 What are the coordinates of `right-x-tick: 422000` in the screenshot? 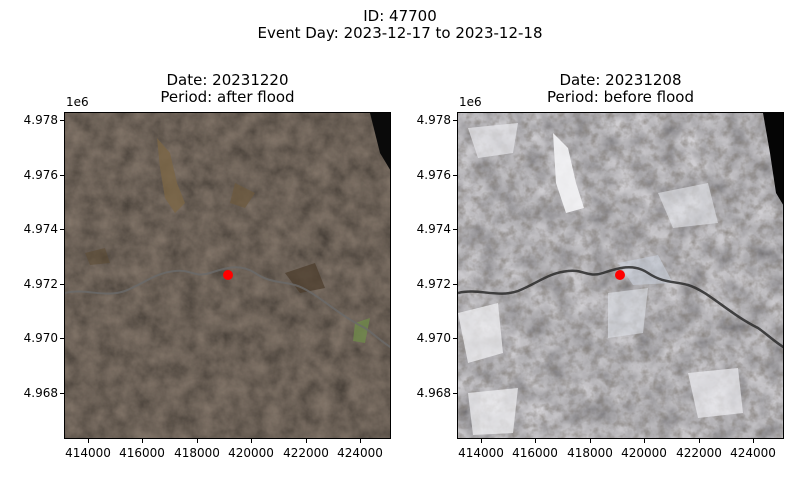 It's located at (699, 453).